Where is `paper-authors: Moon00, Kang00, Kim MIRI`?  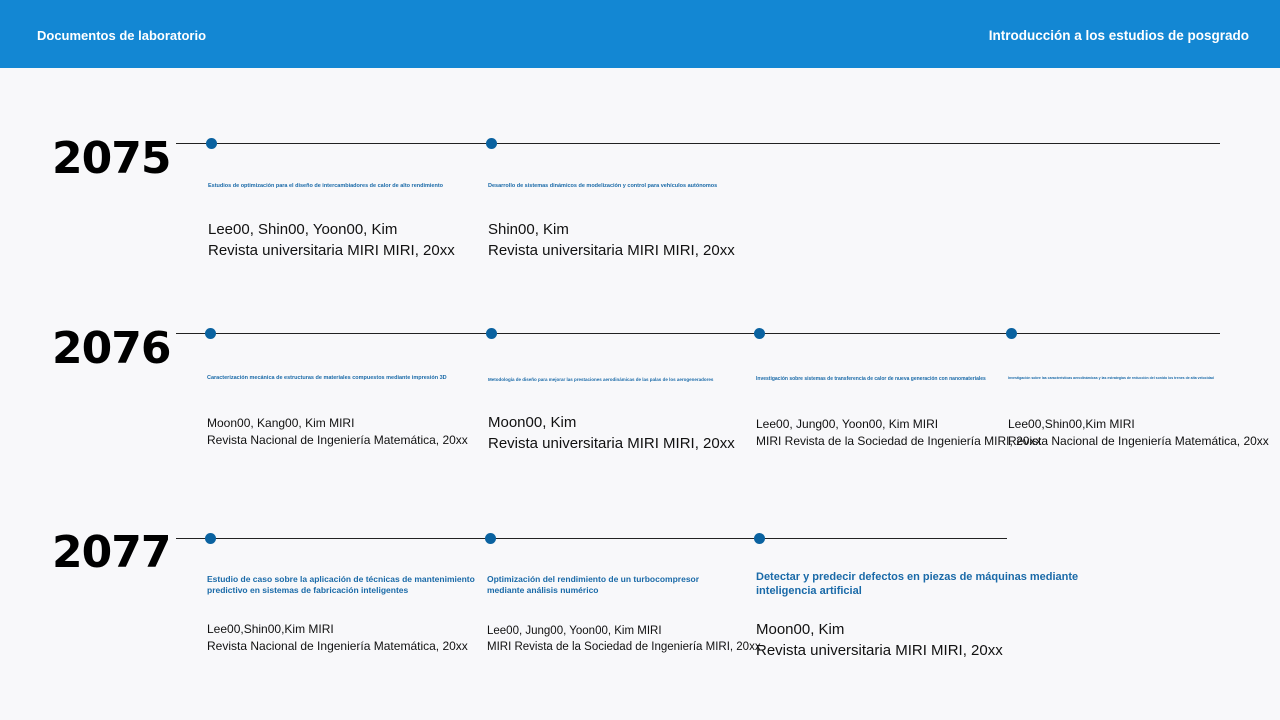 paper-authors: Moon00, Kang00, Kim MIRI is located at coordinates (281, 423).